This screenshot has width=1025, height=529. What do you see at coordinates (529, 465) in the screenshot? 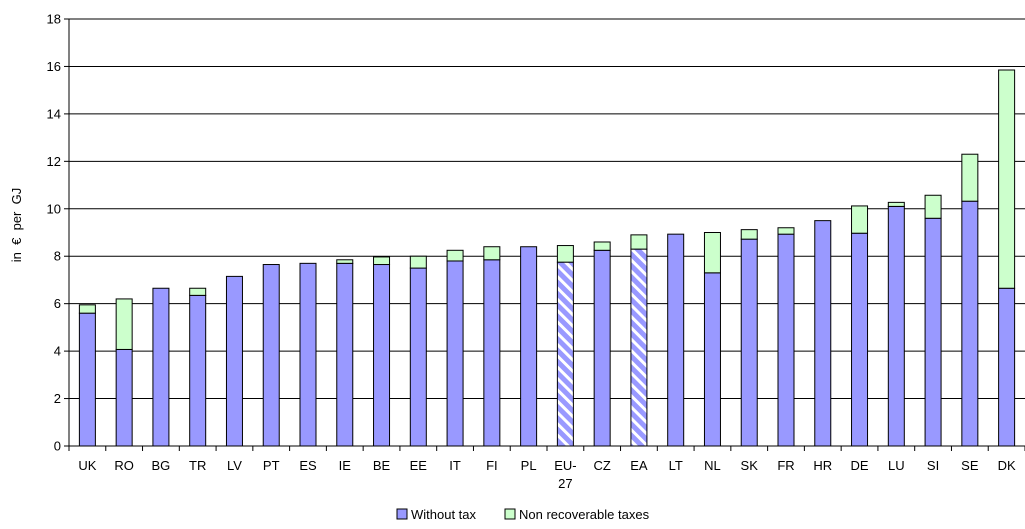
I see `x-tick-label: PL` at bounding box center [529, 465].